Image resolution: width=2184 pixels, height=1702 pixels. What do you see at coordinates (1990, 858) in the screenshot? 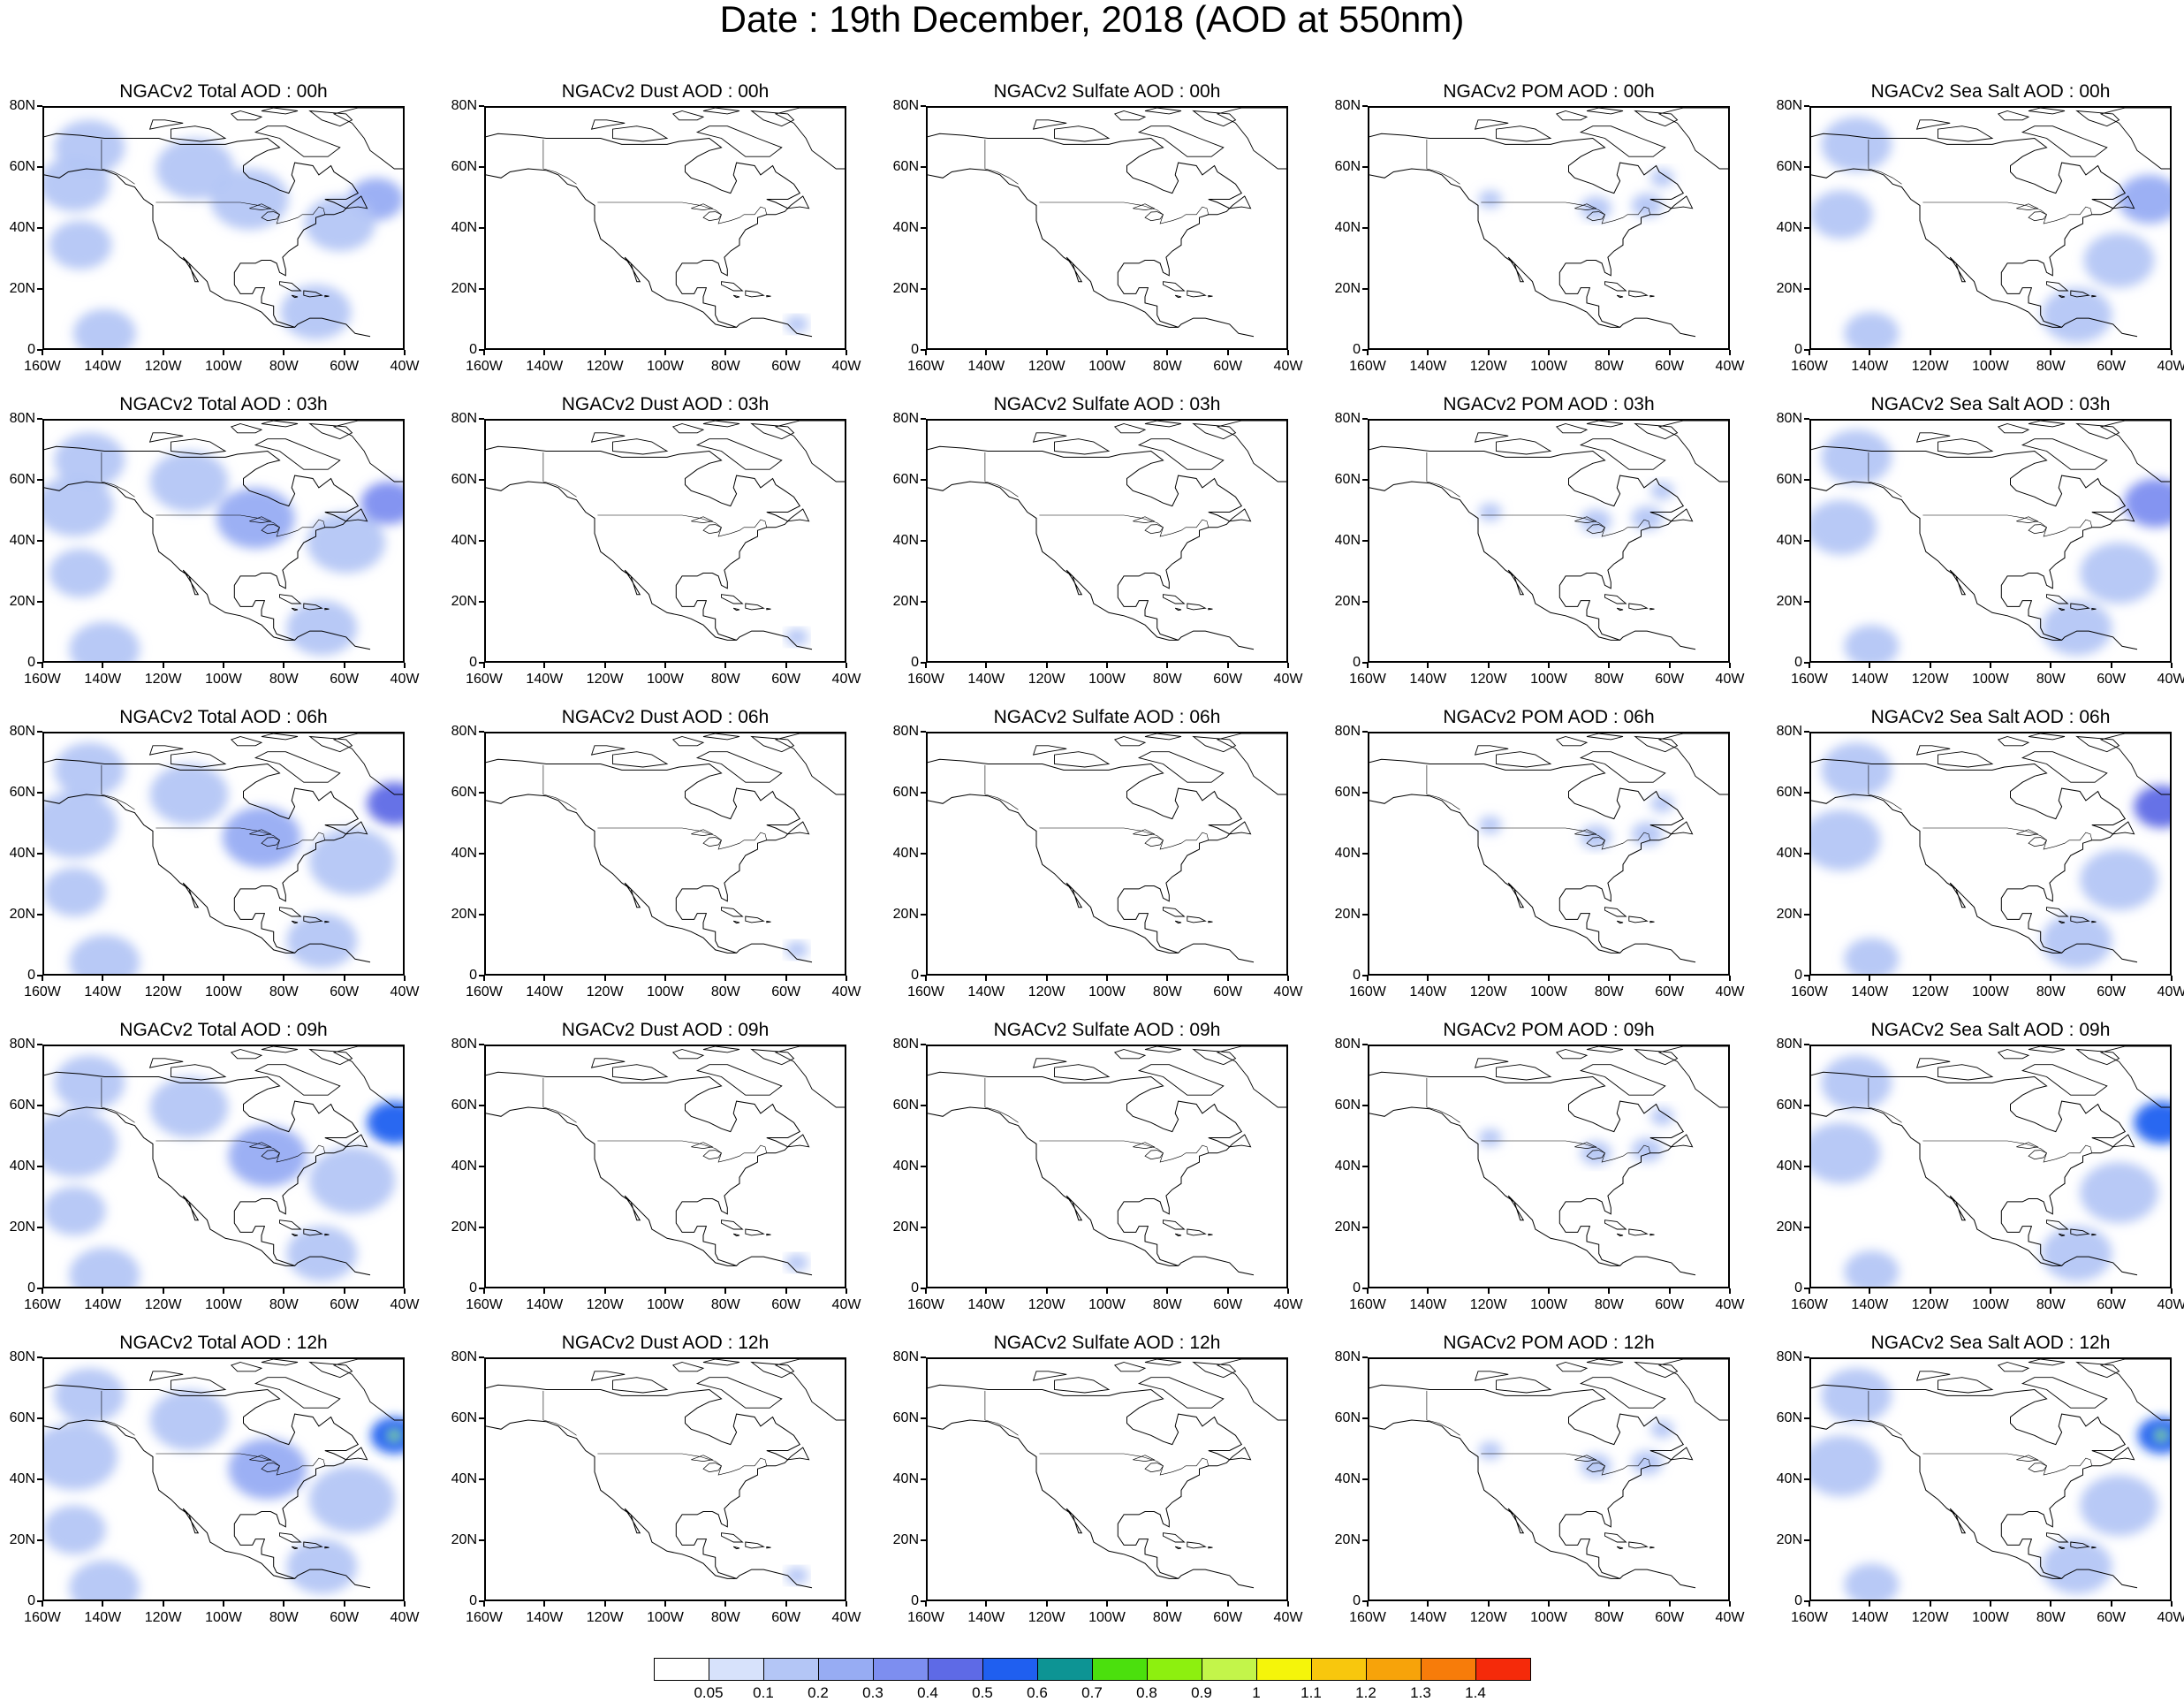
I see `aod-field` at bounding box center [1990, 858].